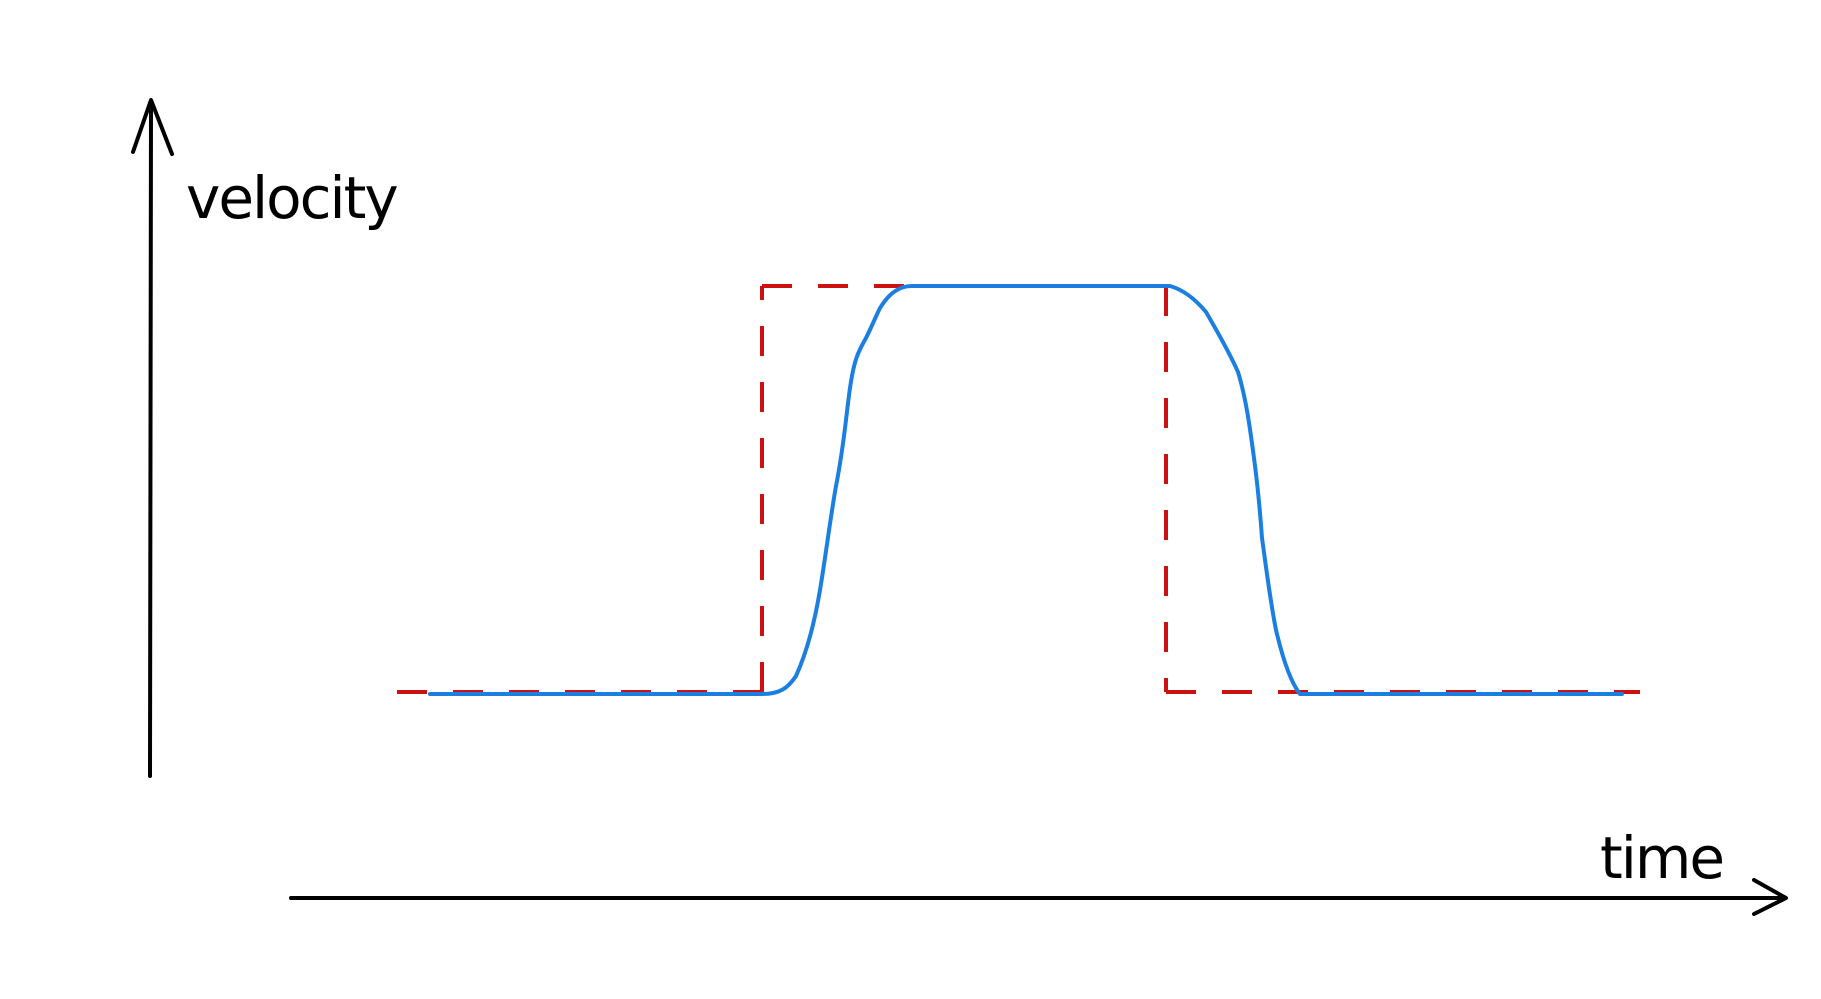  What do you see at coordinates (1770, 897) in the screenshot?
I see `x-axis-arrowhead` at bounding box center [1770, 897].